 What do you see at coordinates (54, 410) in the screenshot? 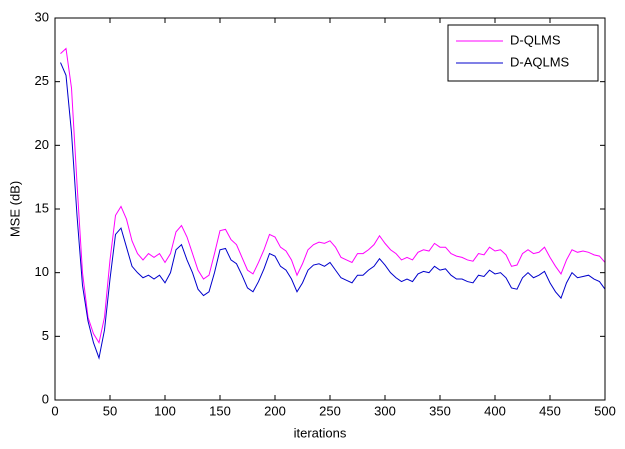
I see `x-tick-label: 0` at bounding box center [54, 410].